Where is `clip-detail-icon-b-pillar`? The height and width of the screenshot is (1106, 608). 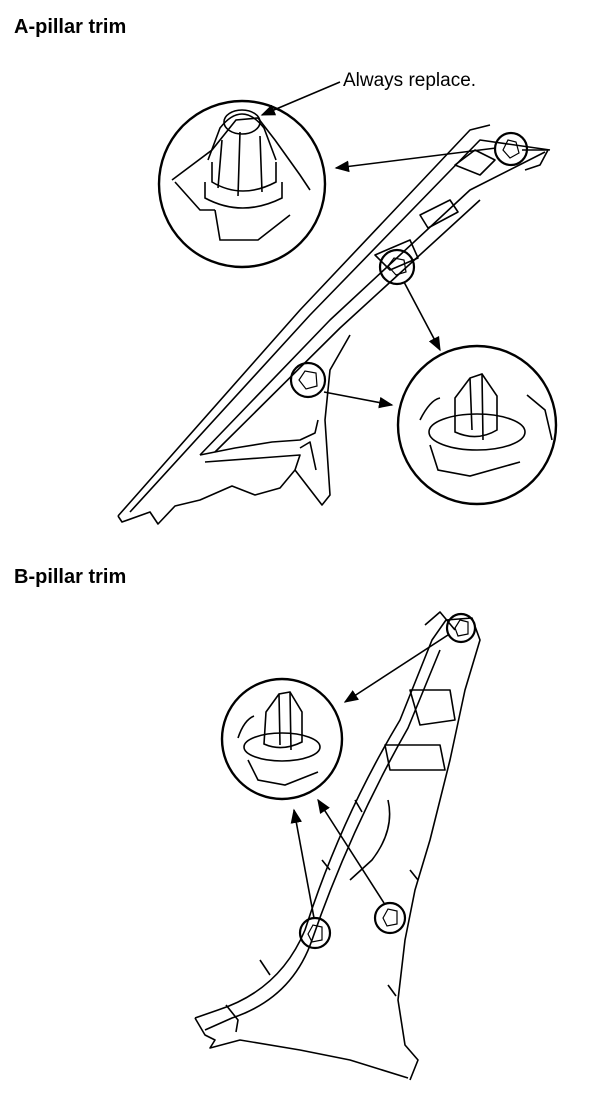 clip-detail-icon-b-pillar is located at coordinates (282, 739).